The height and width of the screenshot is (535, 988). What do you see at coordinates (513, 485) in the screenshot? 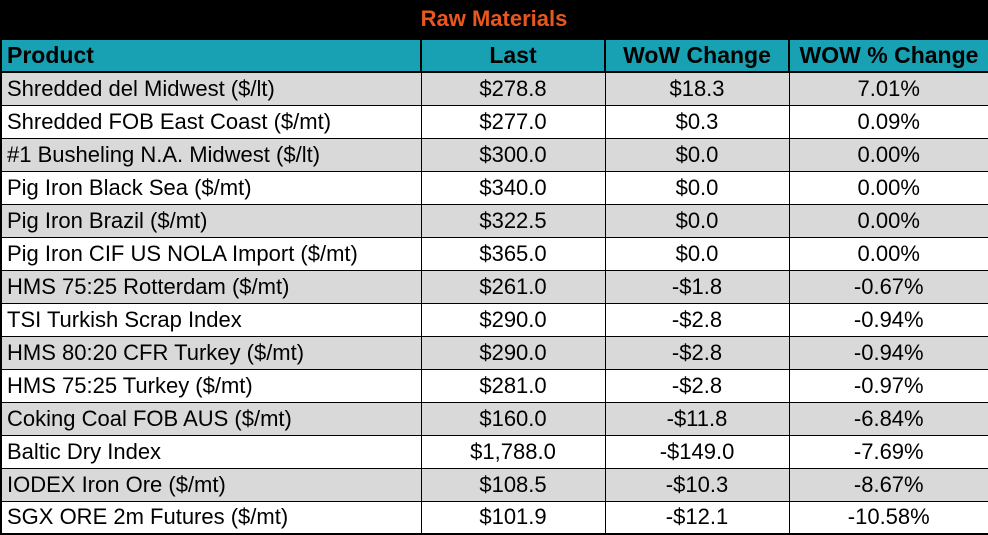
I see `cell-last: $108.5` at bounding box center [513, 485].